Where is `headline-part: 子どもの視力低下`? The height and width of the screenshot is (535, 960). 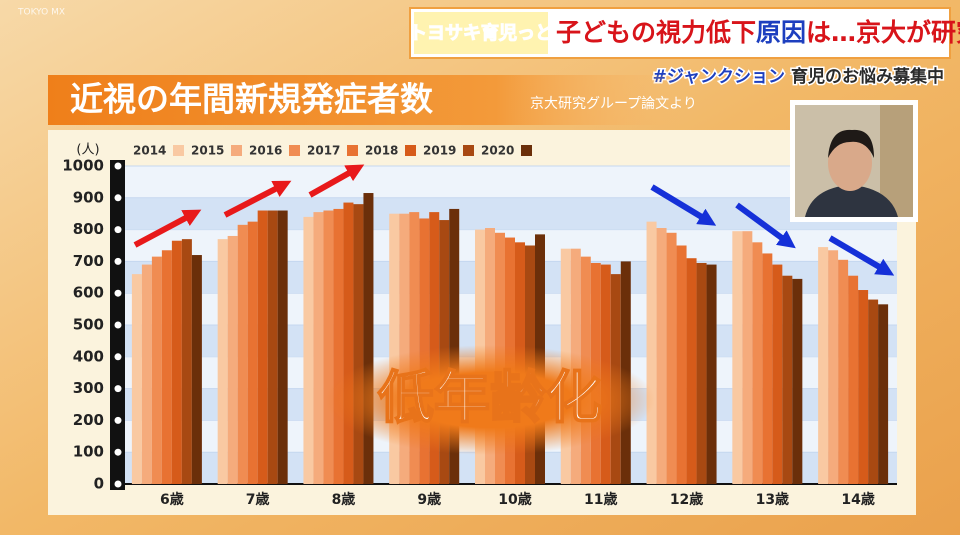 headline-part: 子どもの視力低下 is located at coordinates (656, 32).